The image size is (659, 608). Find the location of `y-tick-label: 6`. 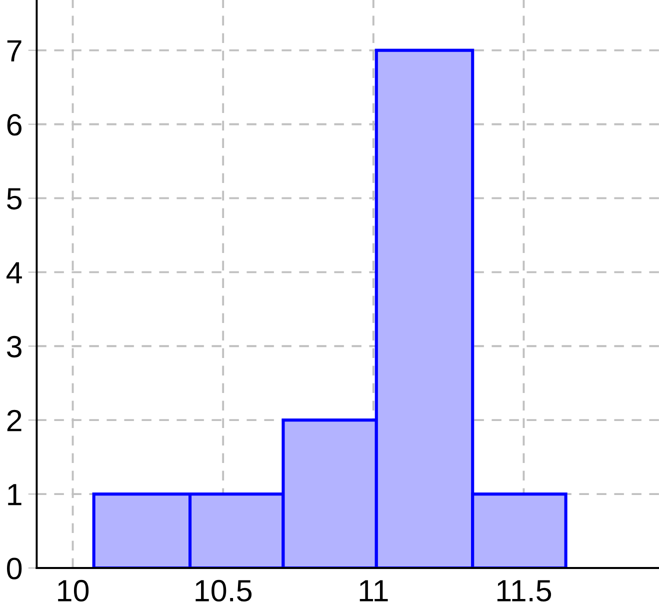

y-tick-label: 6 is located at coordinates (14, 125).